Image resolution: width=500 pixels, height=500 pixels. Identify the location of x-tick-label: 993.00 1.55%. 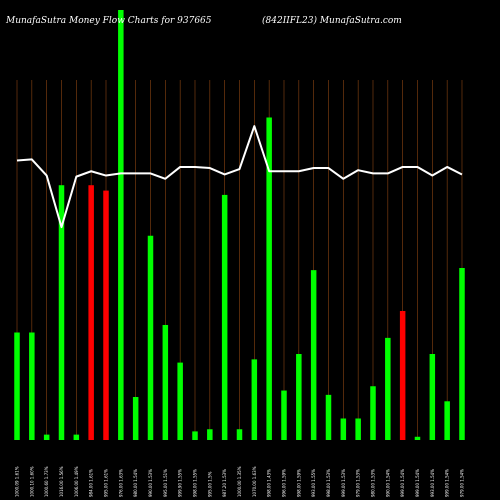
(313, 483).